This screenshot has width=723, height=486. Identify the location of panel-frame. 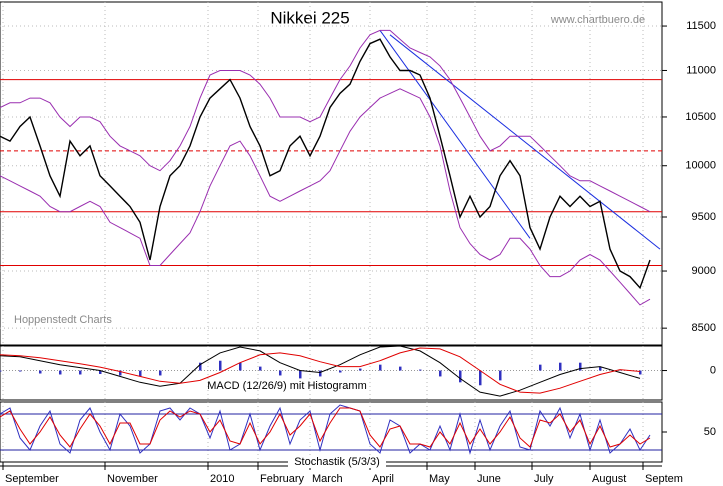
(331, 373).